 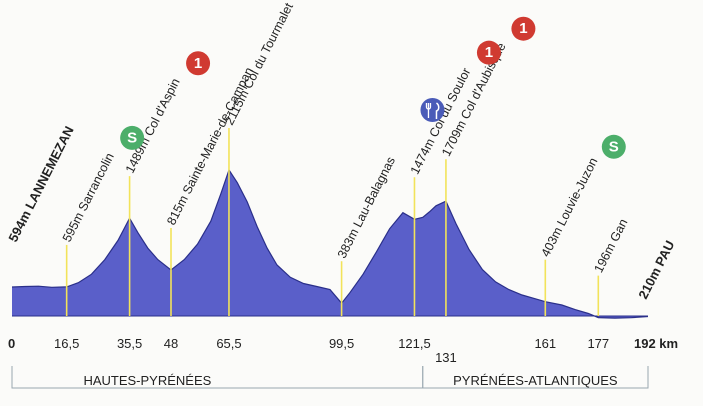 I want to click on region-label: PYRÉNÉES-ATLANTIQUES, so click(x=535, y=380).